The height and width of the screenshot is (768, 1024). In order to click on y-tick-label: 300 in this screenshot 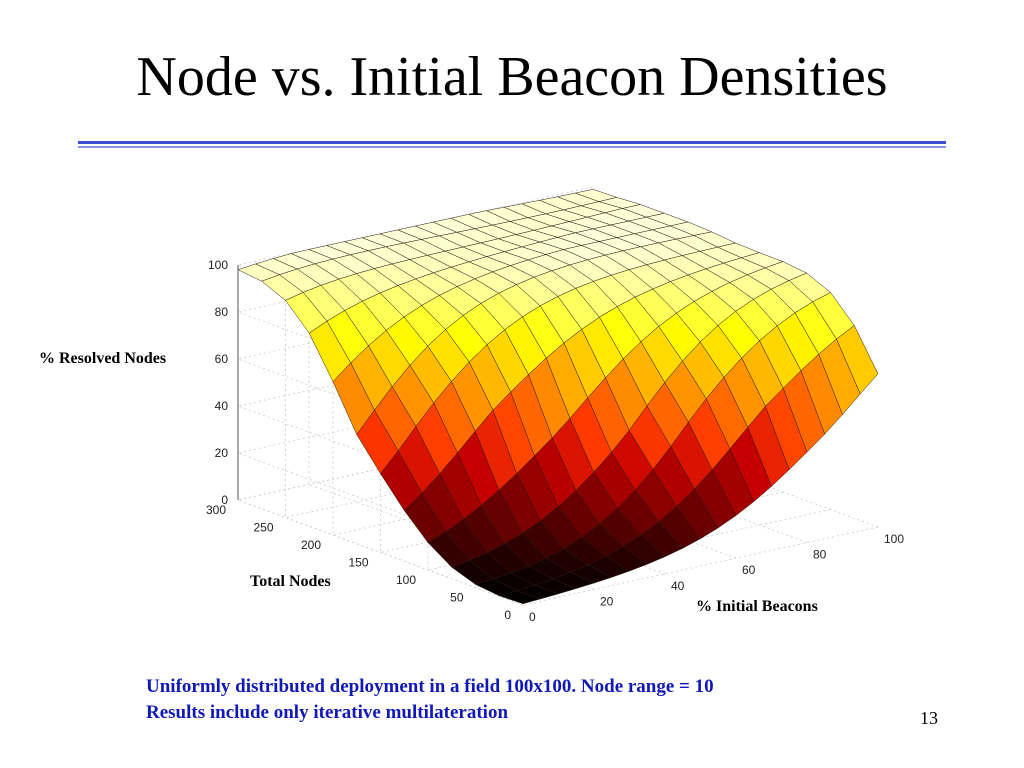, I will do `click(216, 510)`.